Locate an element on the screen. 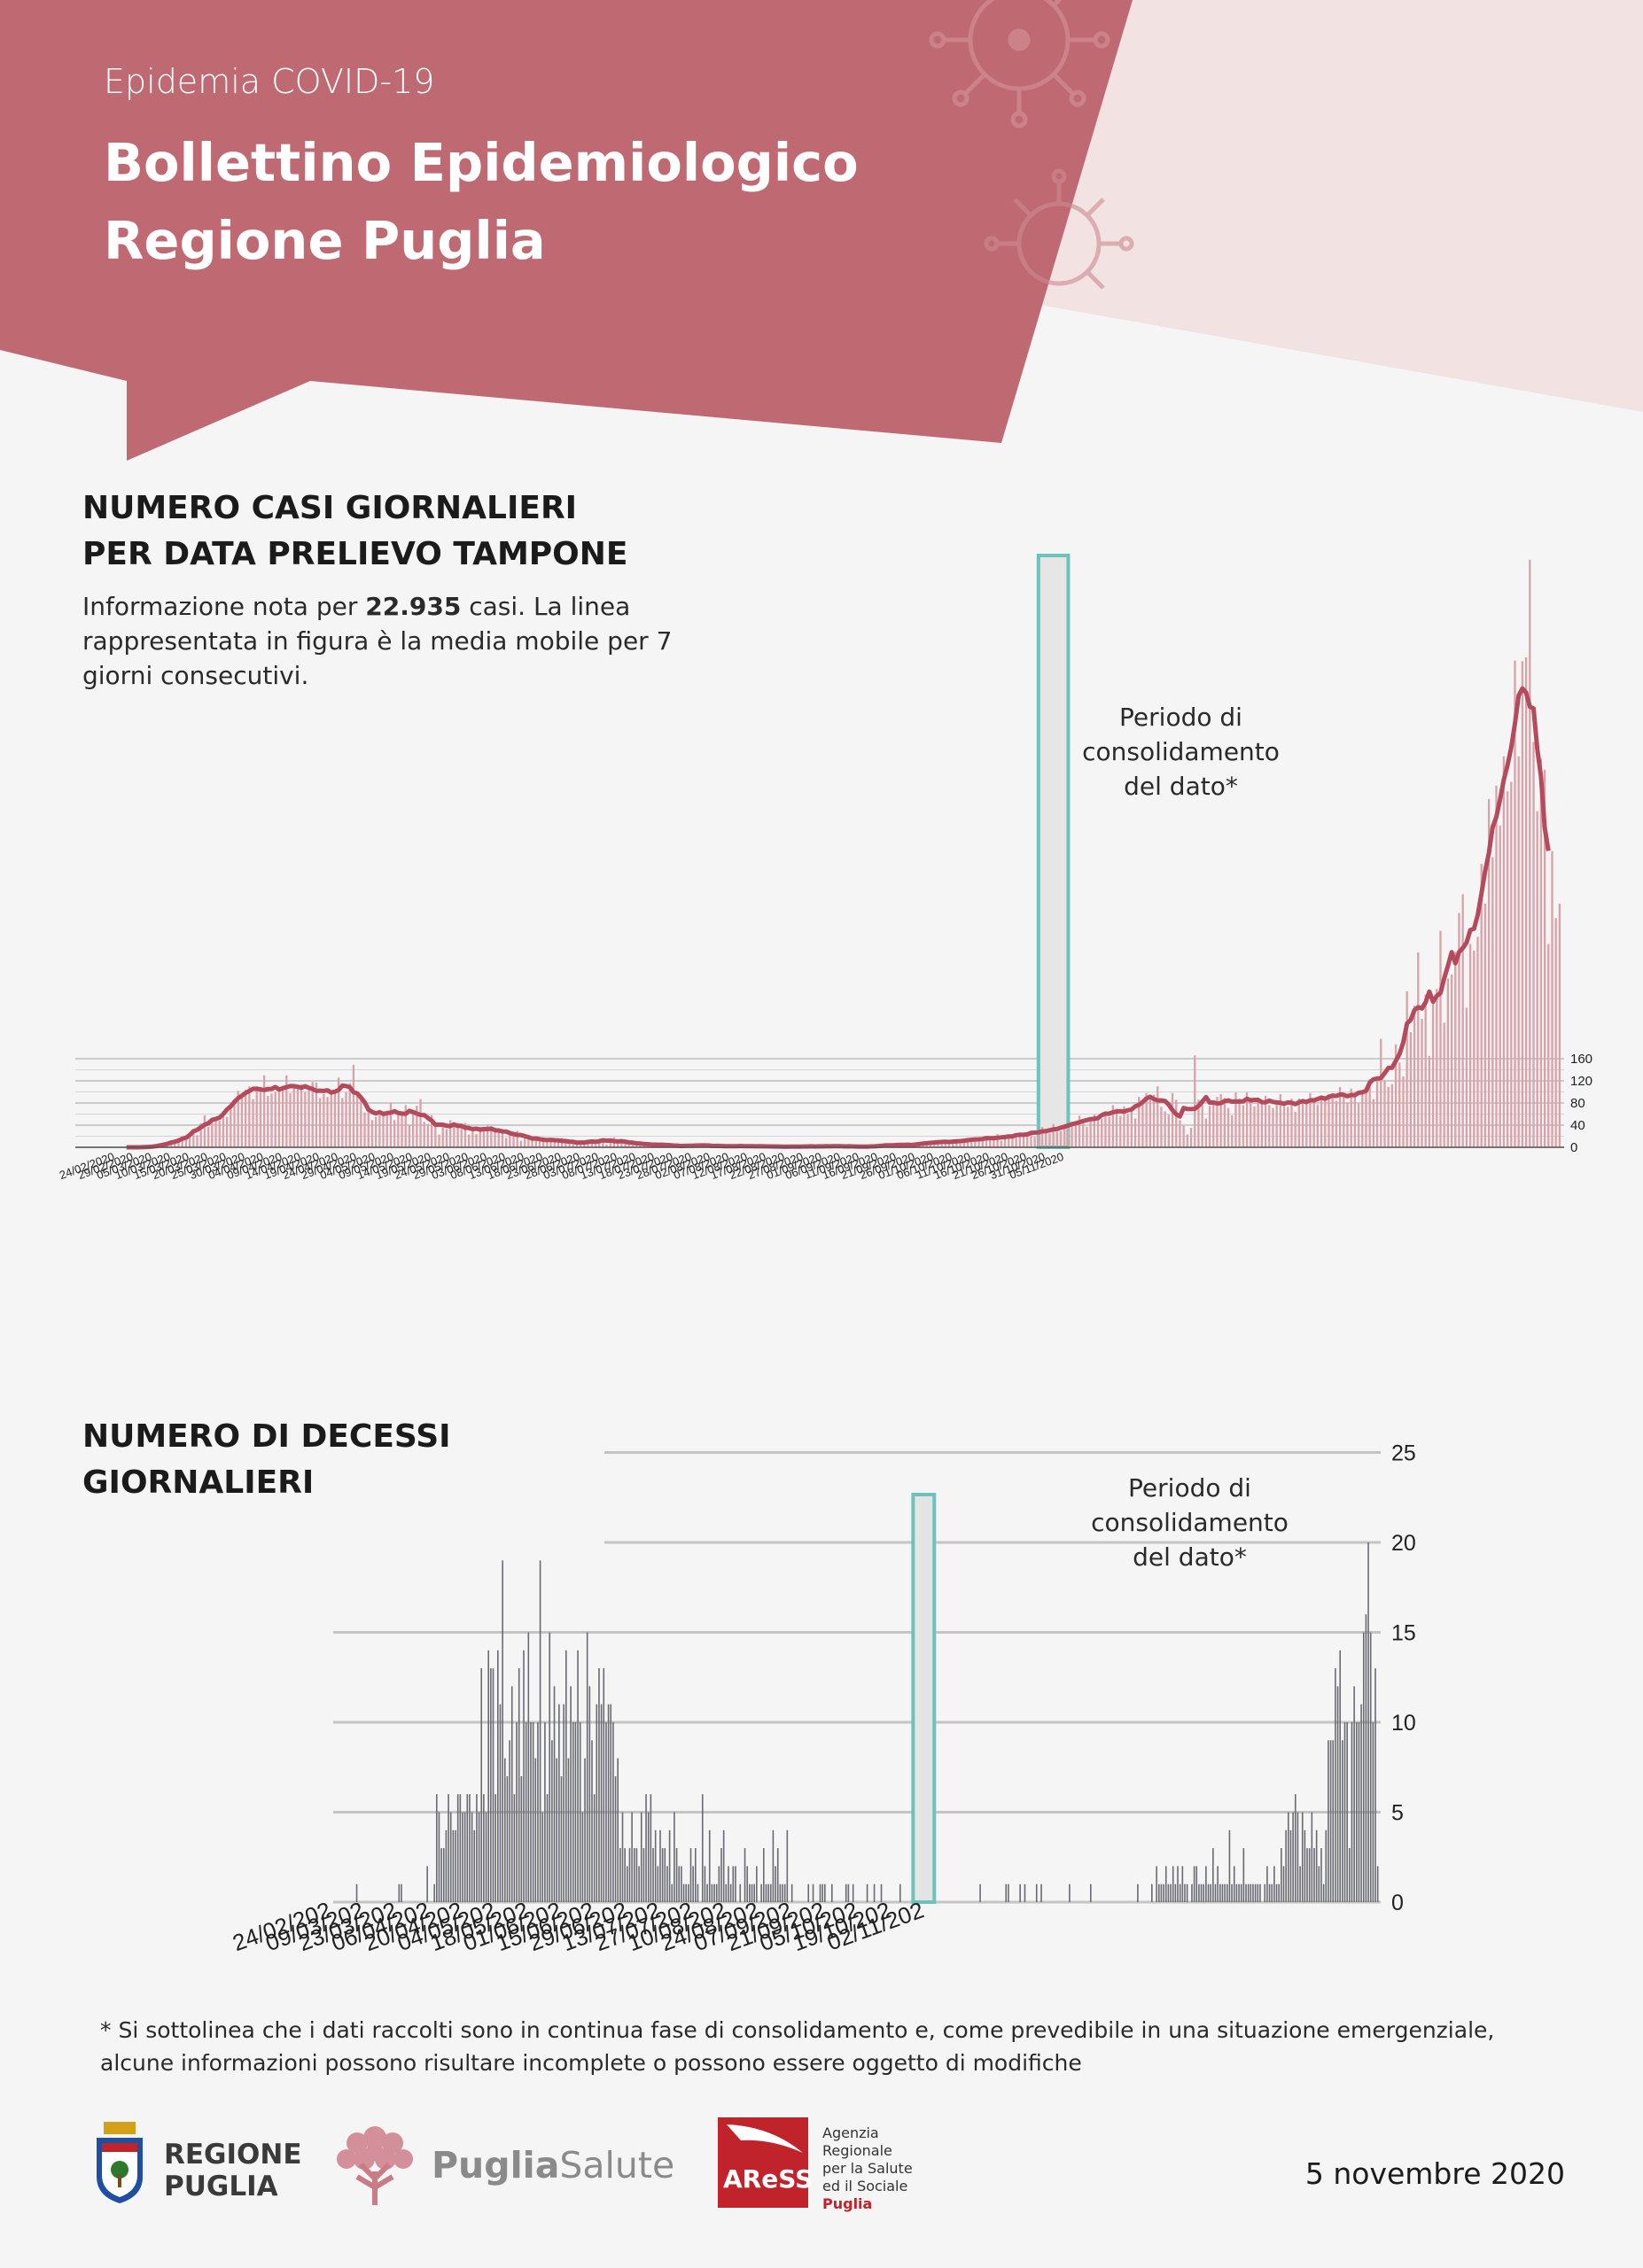  deaths-y-tick: 15 is located at coordinates (1403, 1633).